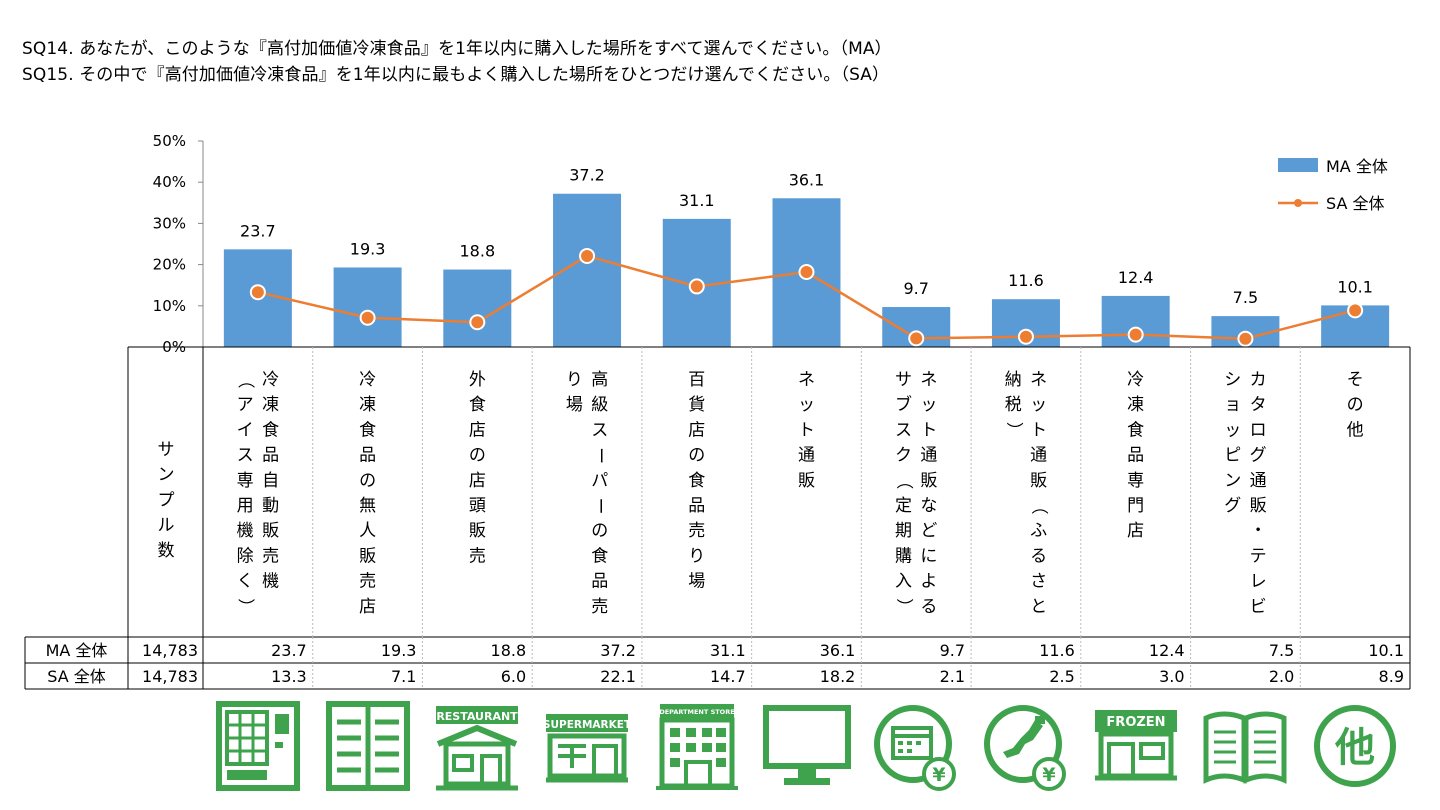  Describe the element at coordinates (696, 380) in the screenshot. I see `vertical-char: 百` at that location.